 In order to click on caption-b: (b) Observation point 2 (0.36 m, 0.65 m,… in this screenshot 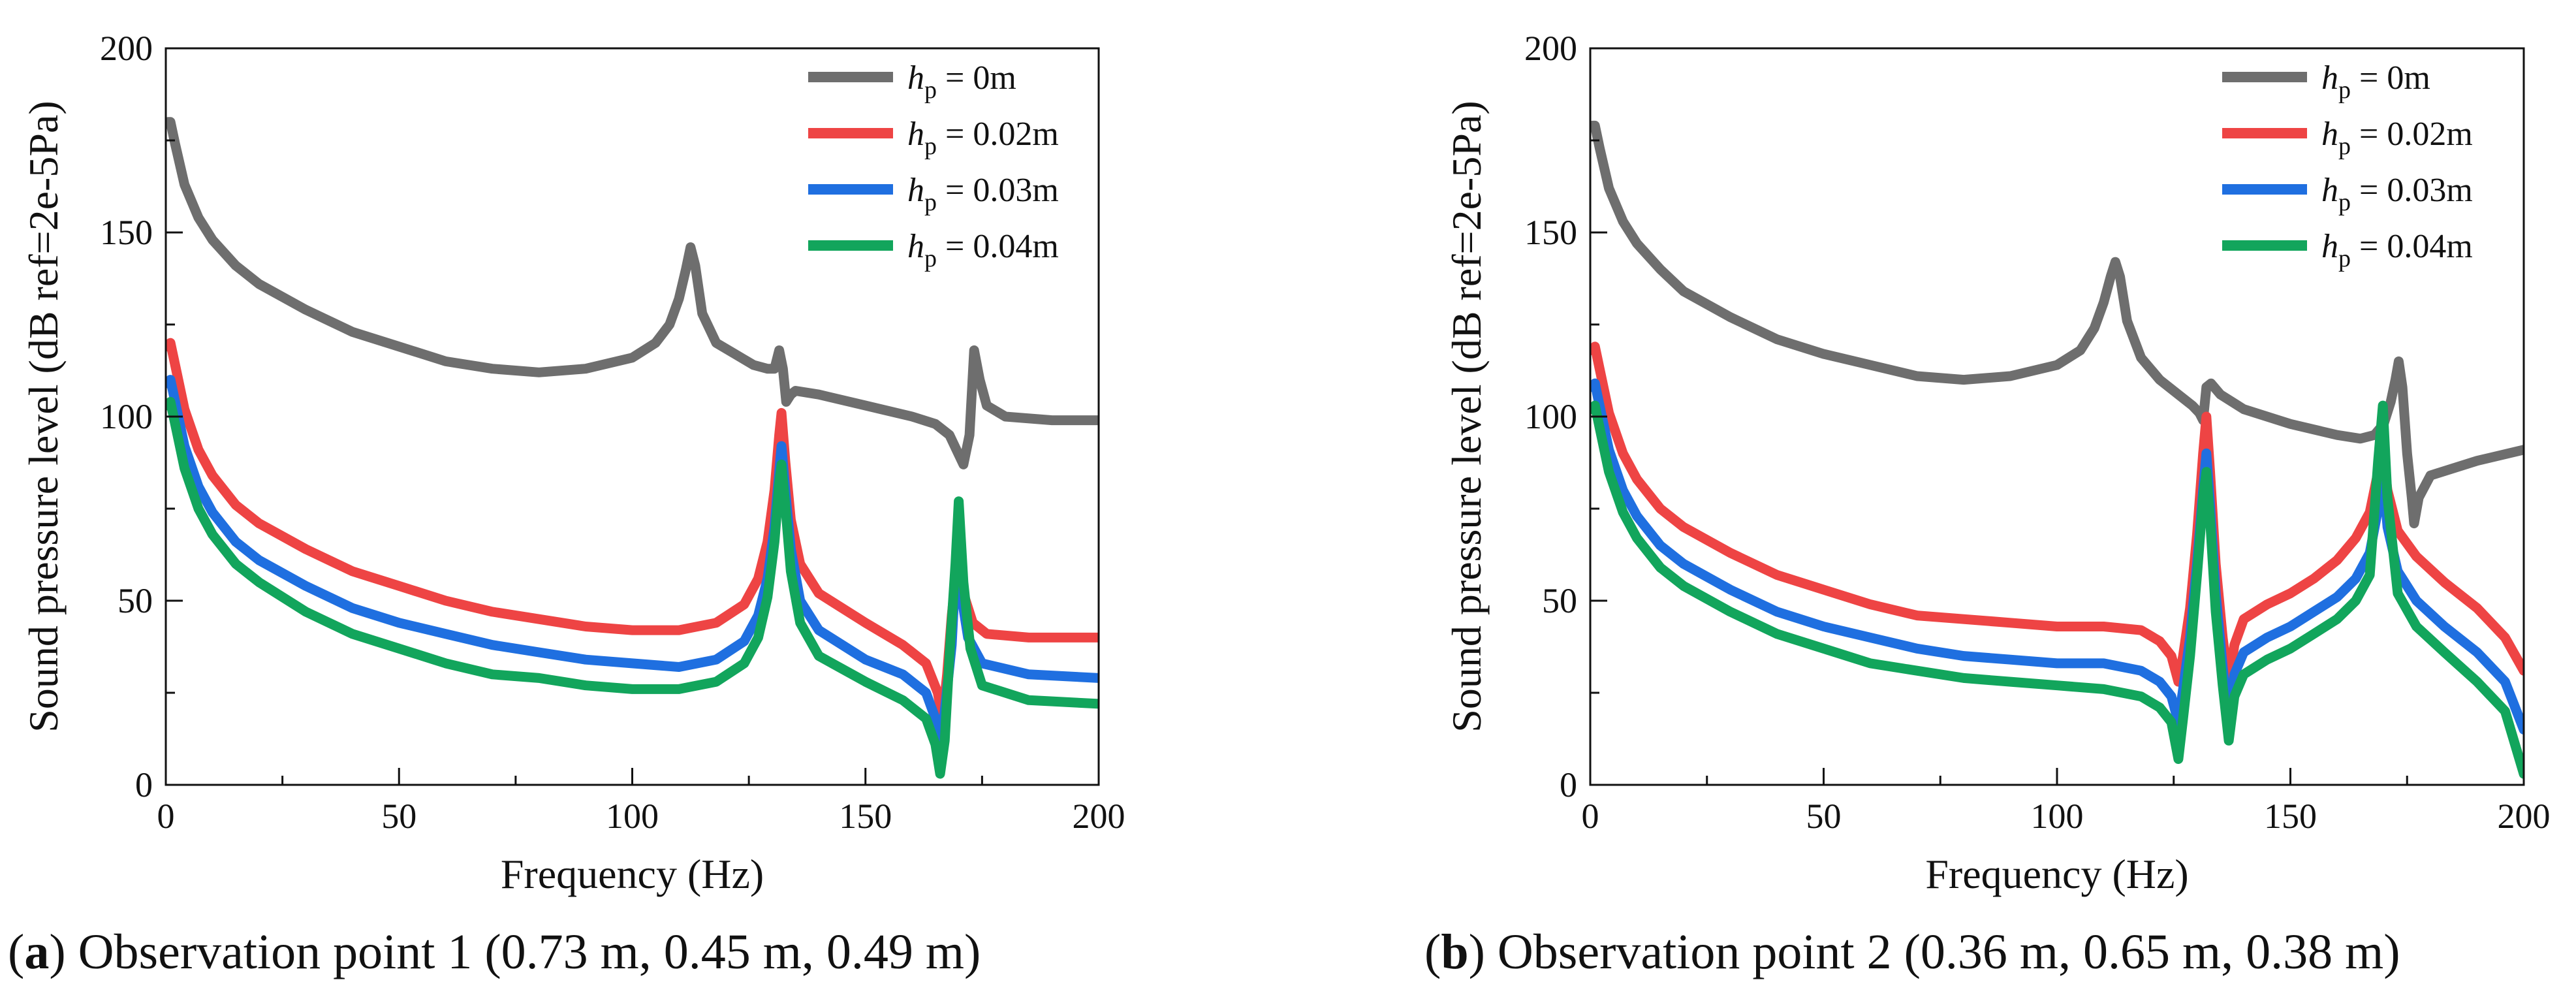, I will do `click(1912, 952)`.